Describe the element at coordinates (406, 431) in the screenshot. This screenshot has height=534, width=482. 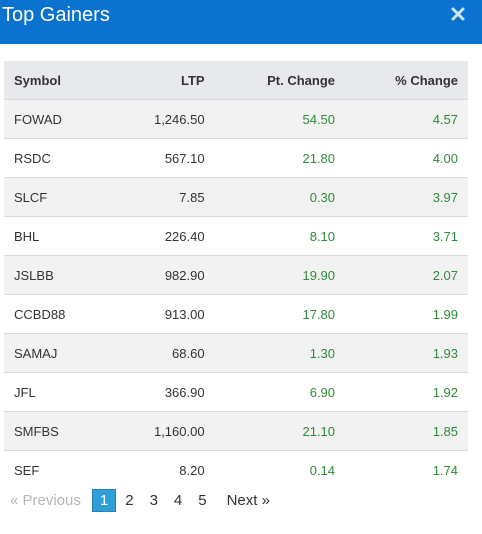
I see `cell-pct-change: 1.85` at that location.